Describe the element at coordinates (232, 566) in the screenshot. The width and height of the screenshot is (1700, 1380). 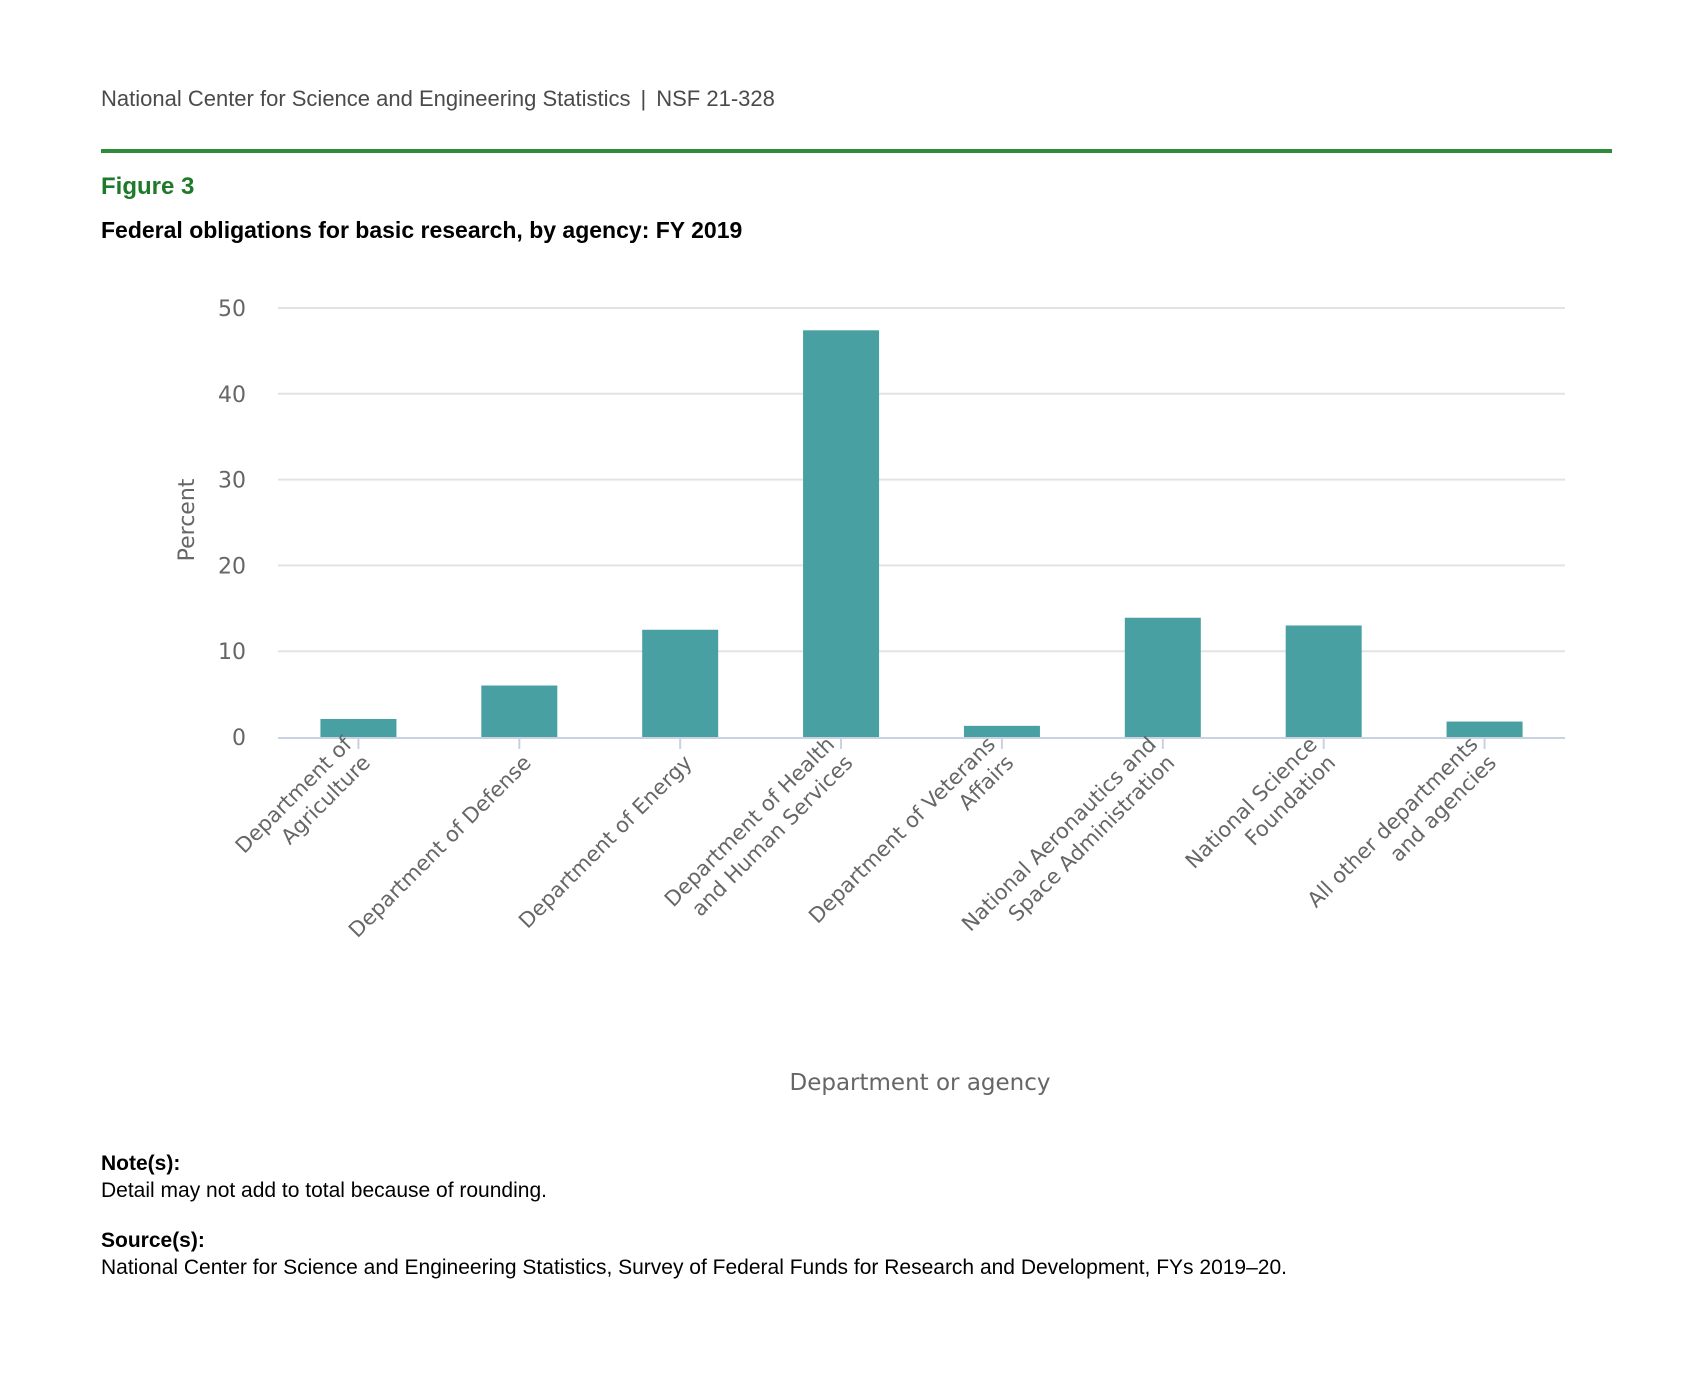
I see `y-tick-label: 20` at that location.